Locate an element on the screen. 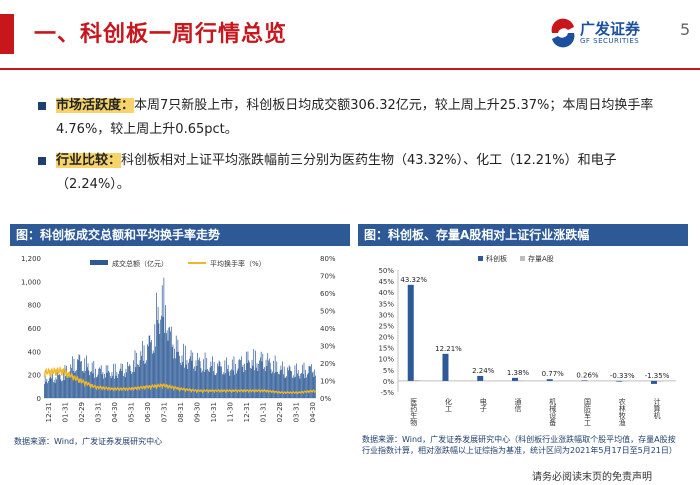 This screenshot has width=700, height=485. y-axis-tick: -5% is located at coordinates (387, 393).